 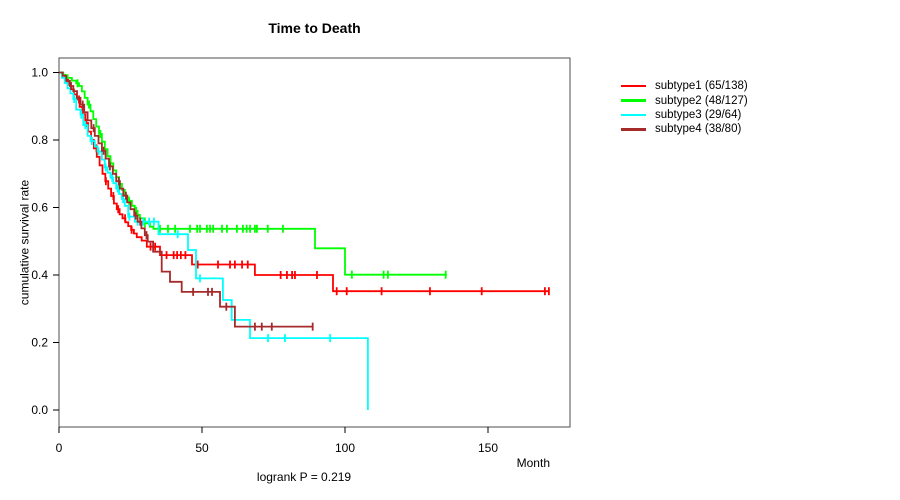 I want to click on legend-line-swatch-subtype4, so click(x=633, y=129).